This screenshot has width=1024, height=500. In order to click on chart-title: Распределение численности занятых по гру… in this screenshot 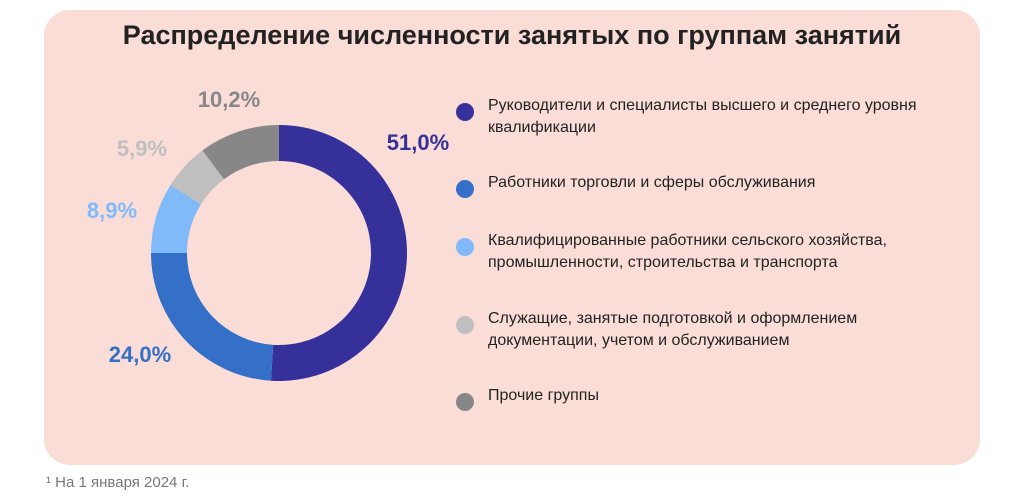, I will do `click(512, 35)`.